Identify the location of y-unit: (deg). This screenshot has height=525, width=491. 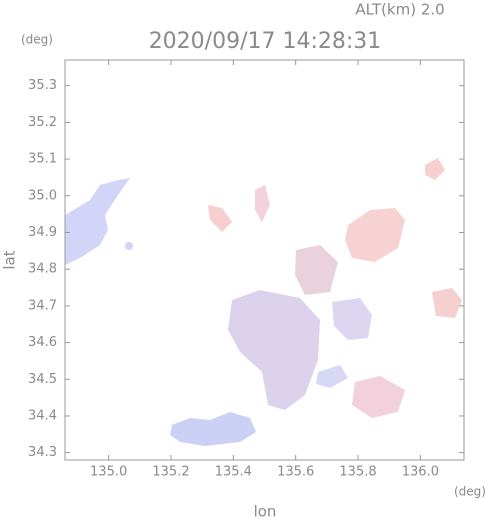
(37, 40).